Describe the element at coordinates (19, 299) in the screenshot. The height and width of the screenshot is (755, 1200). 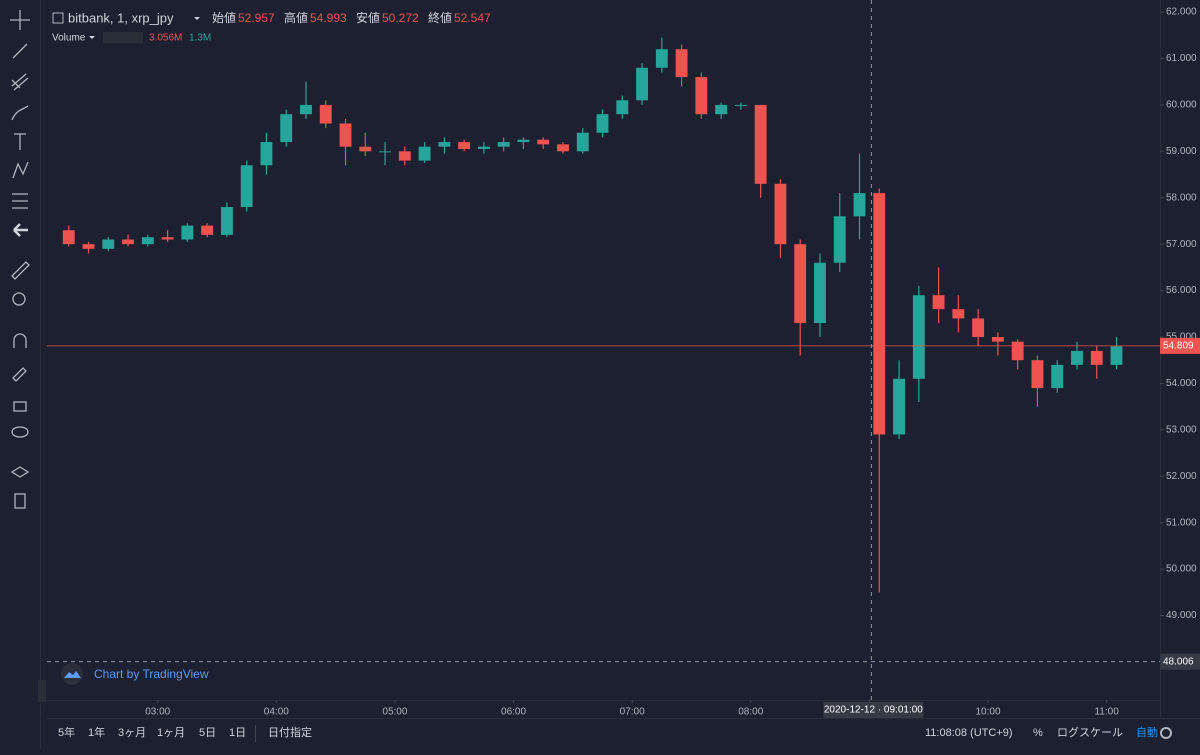
I see `zoom-tool` at that location.